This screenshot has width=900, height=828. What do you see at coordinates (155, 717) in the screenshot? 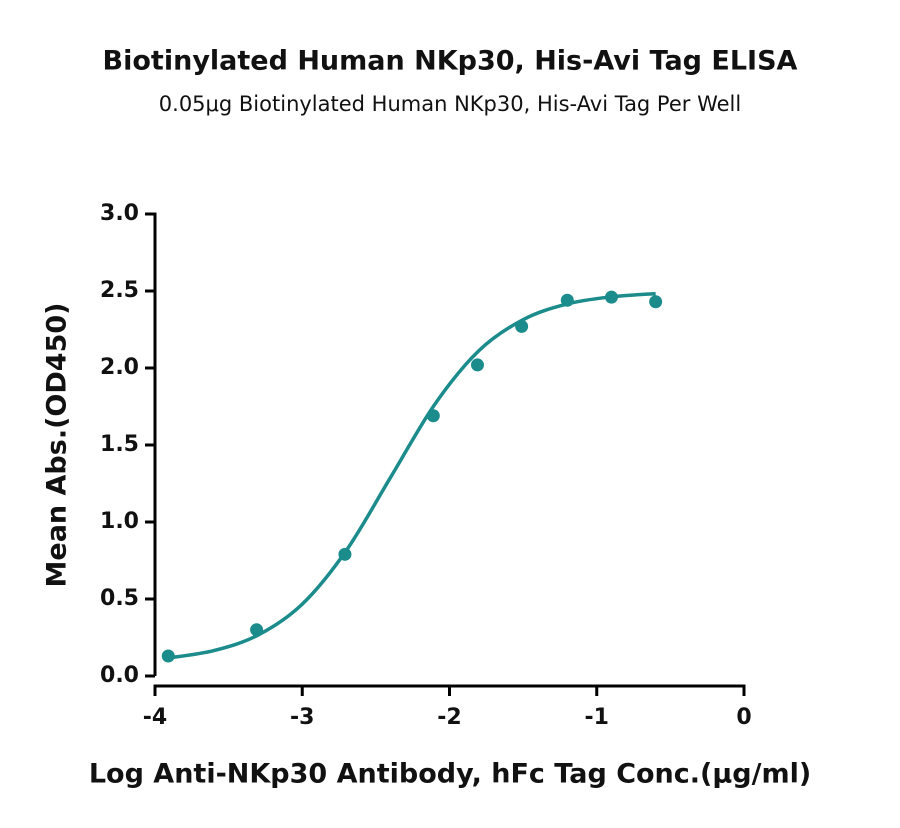
I see `x-tick-label: -4` at bounding box center [155, 717].